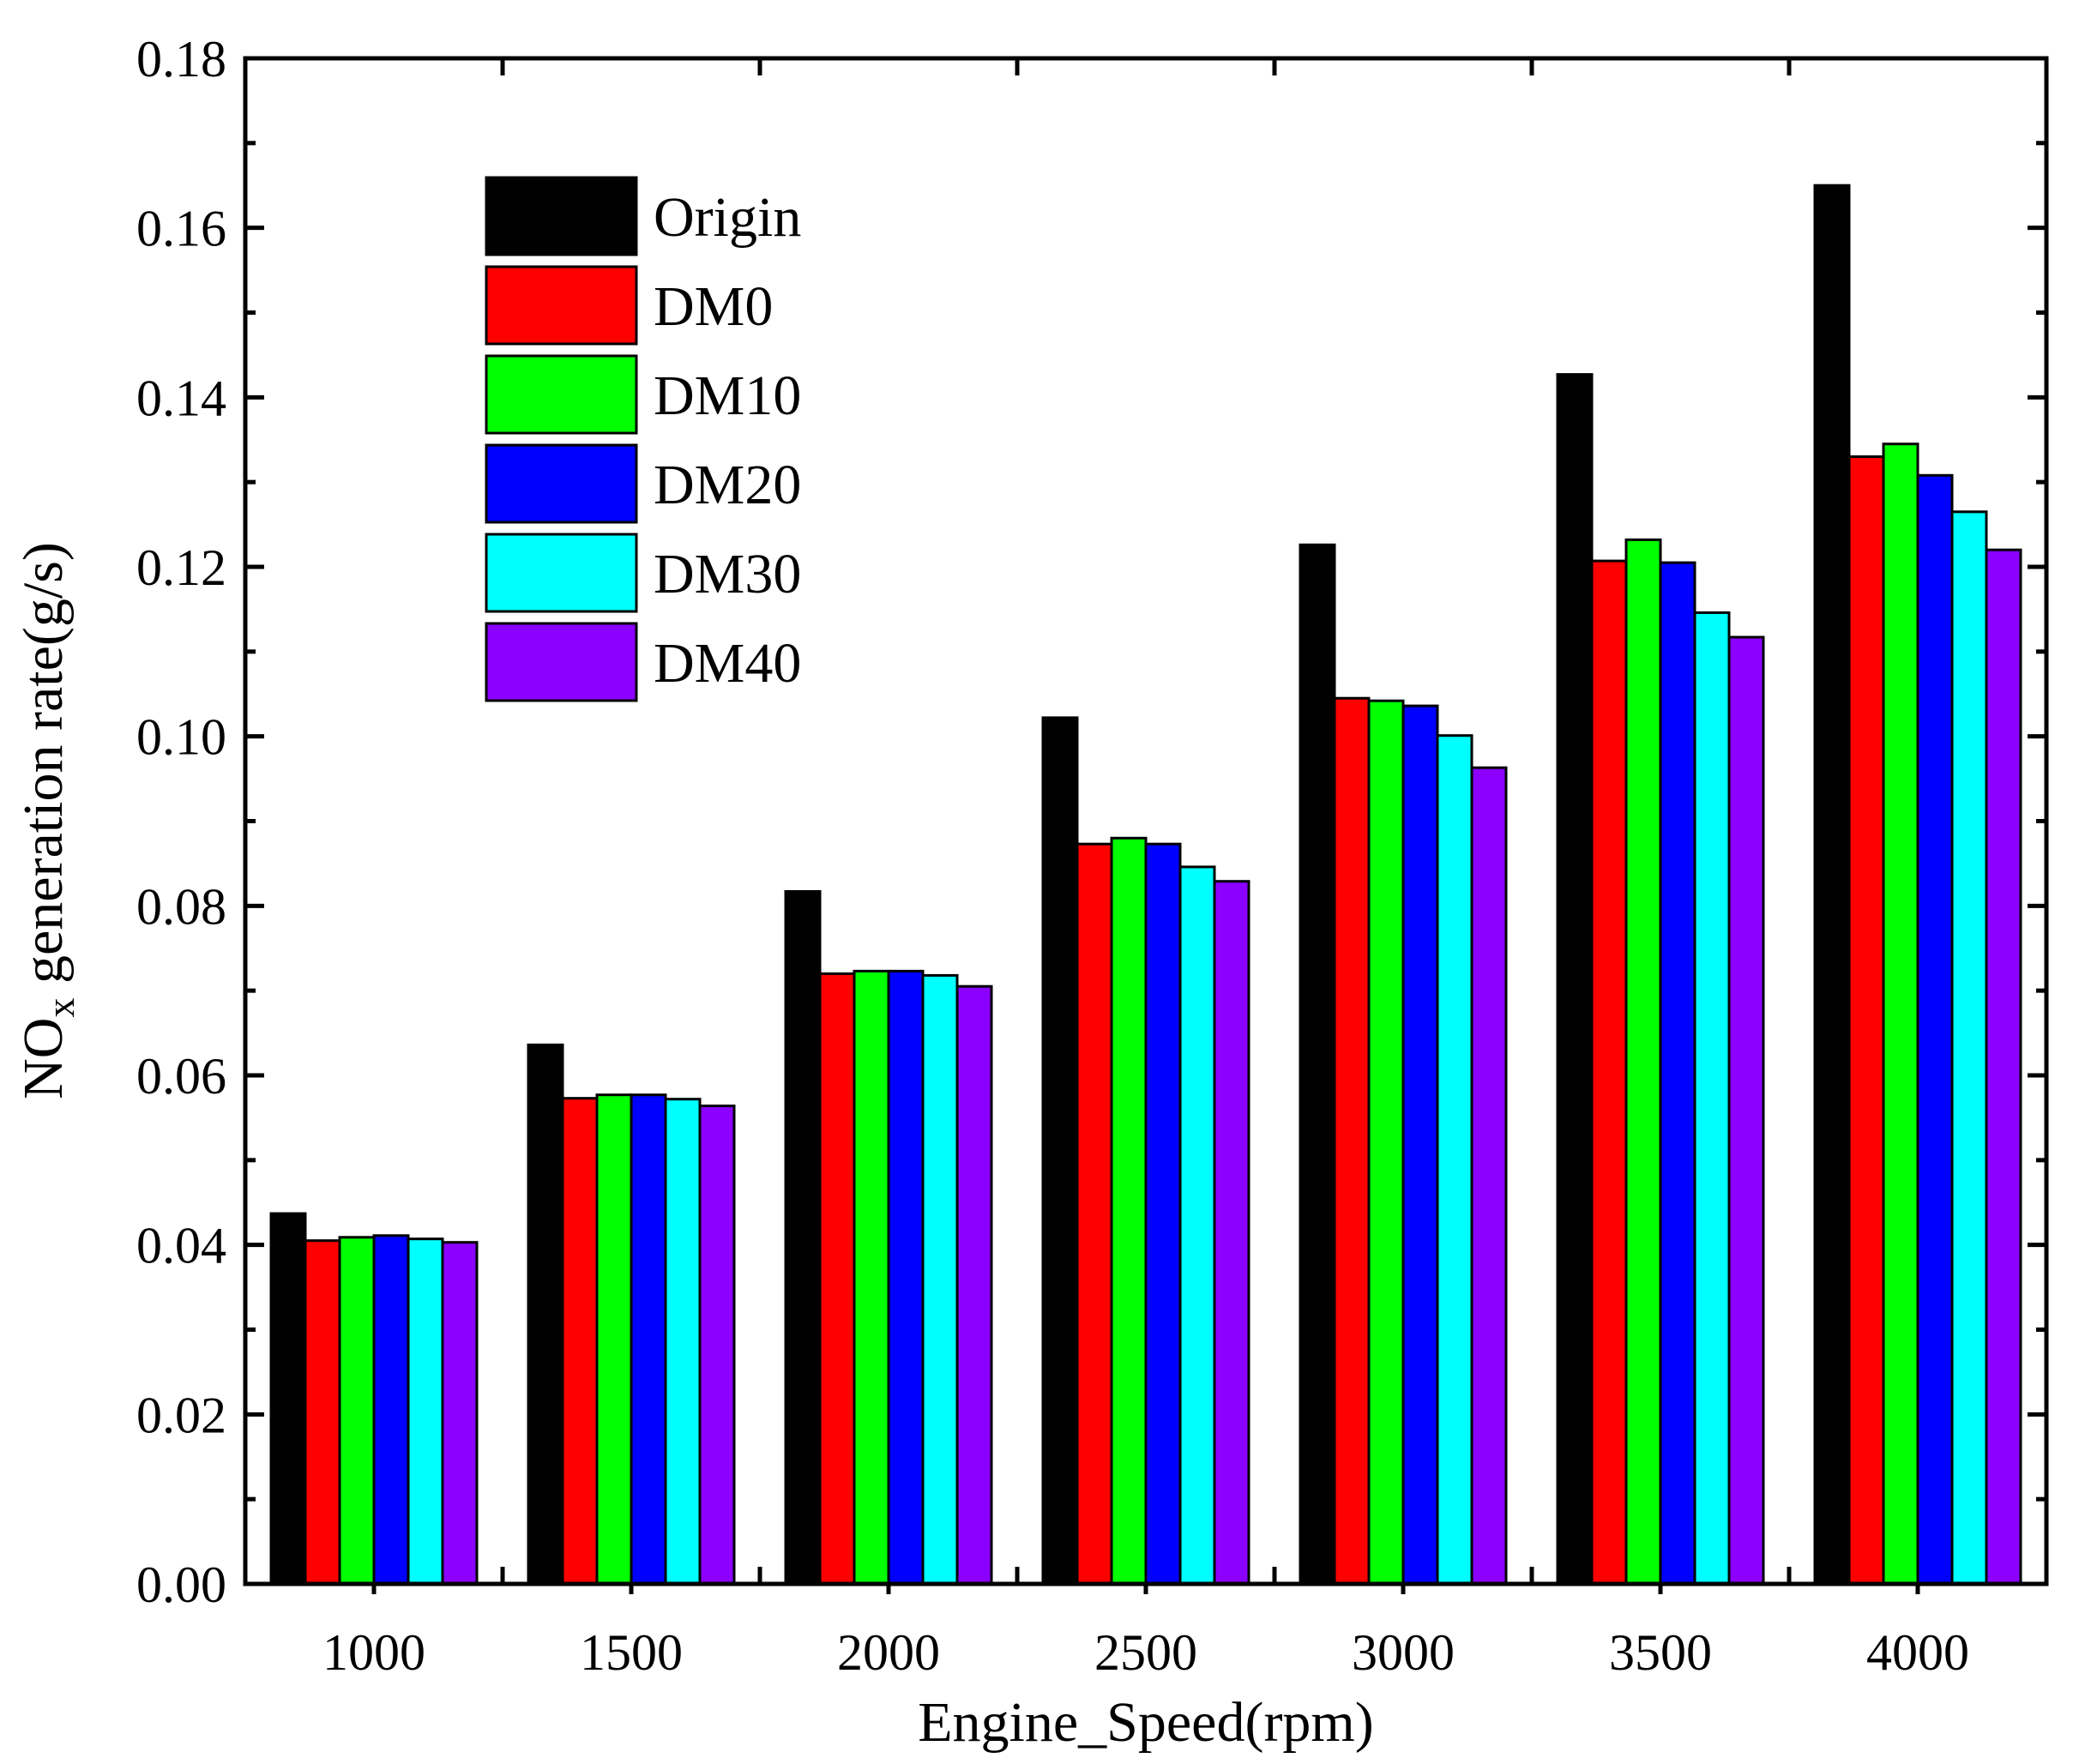 This screenshot has width=2073, height=1764. I want to click on y-tick-label: 0.04, so click(181, 1246).